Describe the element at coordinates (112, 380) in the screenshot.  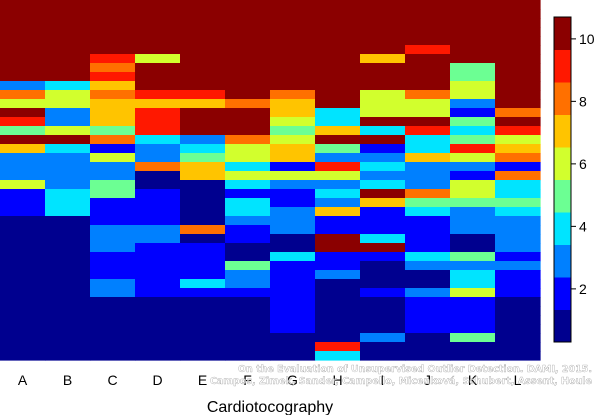
I see `x-tick-label-C: C` at that location.